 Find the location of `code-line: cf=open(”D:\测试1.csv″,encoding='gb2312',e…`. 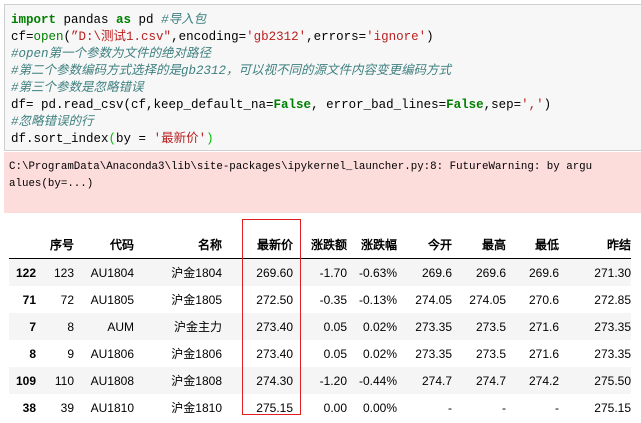

code-line: cf=open(”D:\测试1.csv″,encoding='gb2312',e… is located at coordinates (222, 37).